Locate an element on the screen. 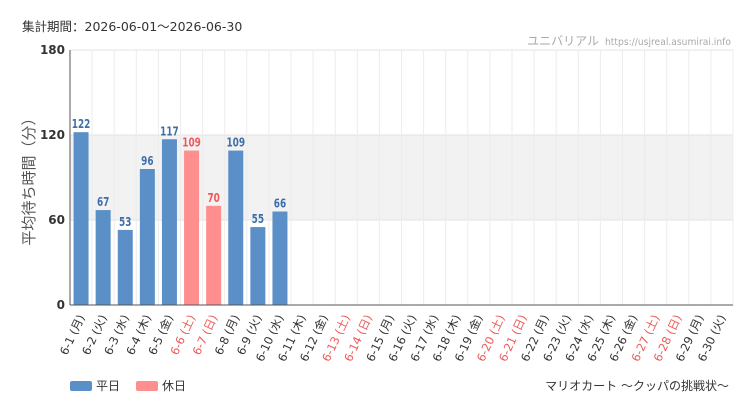 Image resolution: width=750 pixels, height=410 pixels. y-tick-label: 60 is located at coordinates (56, 220).